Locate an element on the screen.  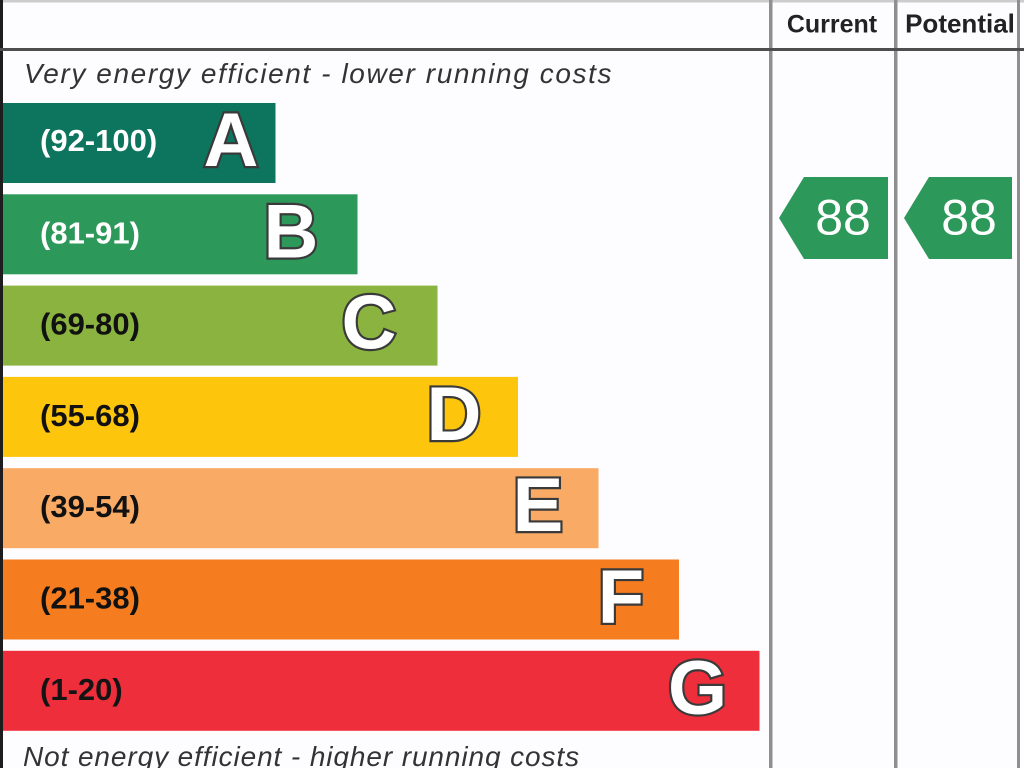
svg-text: (55-68) is located at coordinates (90, 415).